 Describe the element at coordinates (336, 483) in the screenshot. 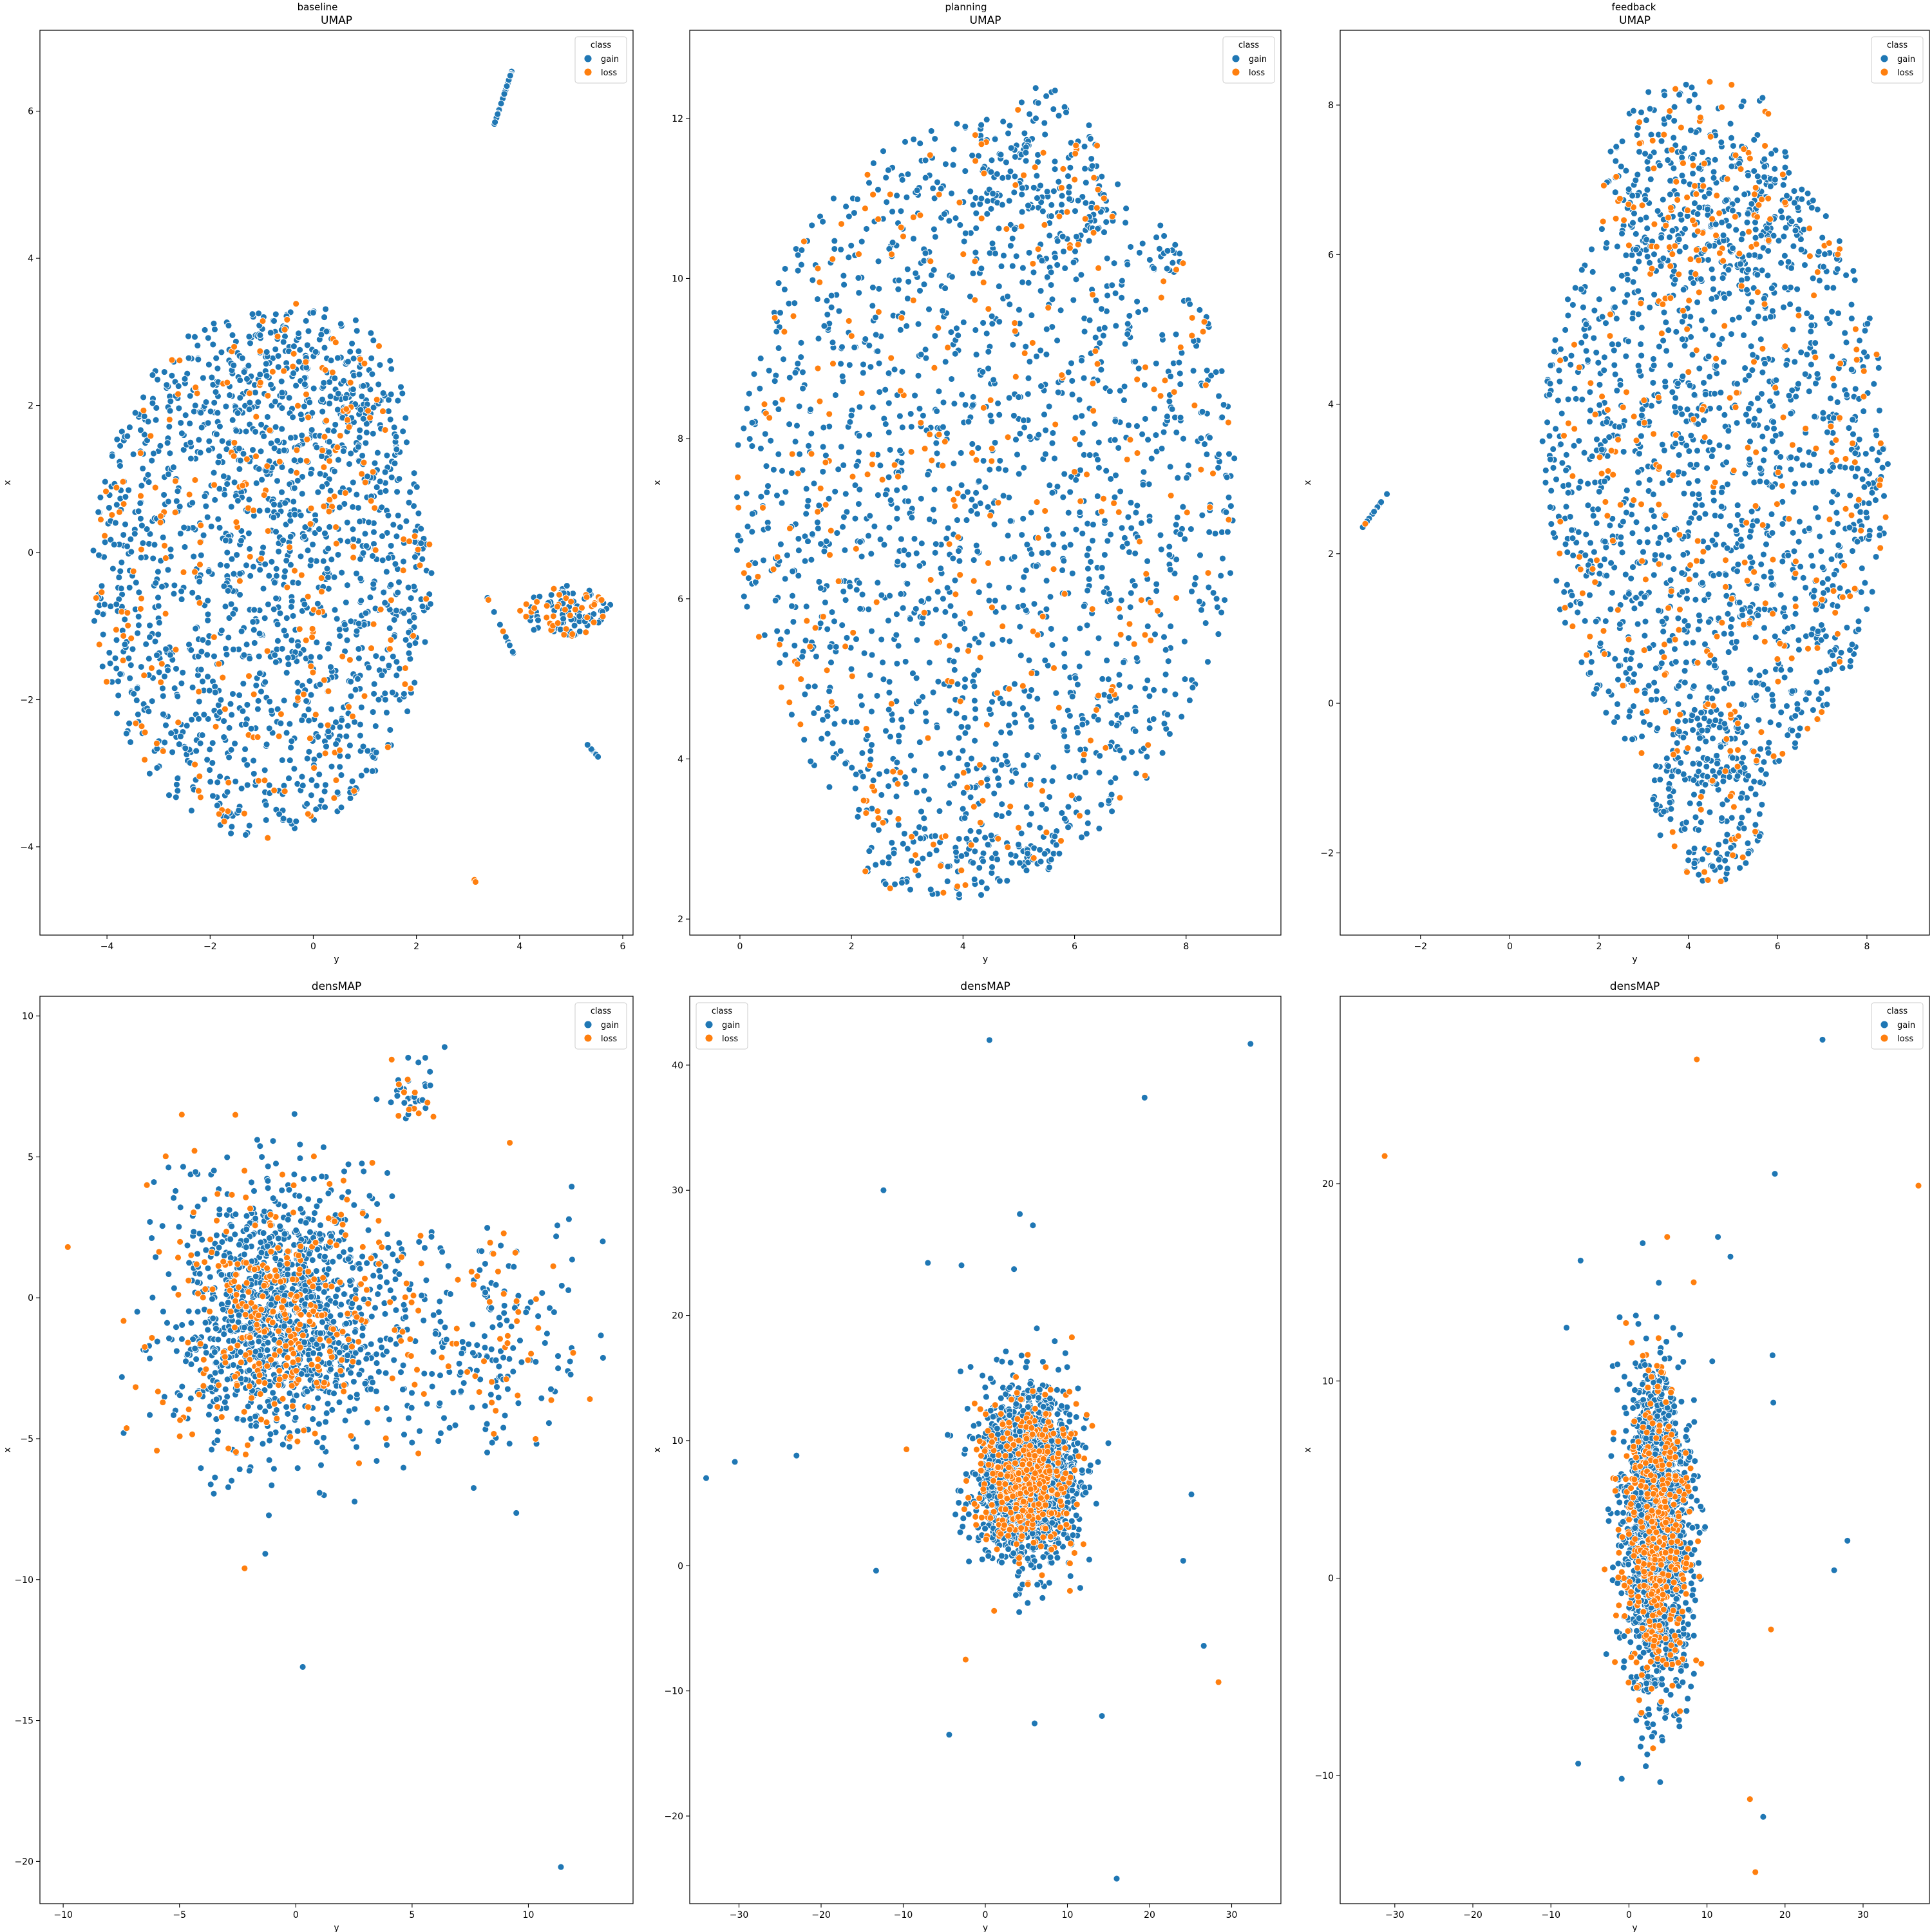

I see `axes-frame` at that location.